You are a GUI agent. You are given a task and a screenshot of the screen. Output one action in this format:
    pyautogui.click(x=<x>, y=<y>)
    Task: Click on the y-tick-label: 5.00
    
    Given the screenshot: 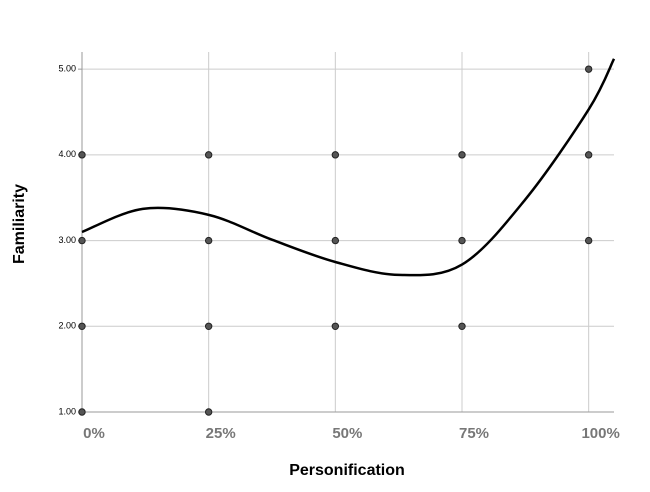 What is the action you would take?
    pyautogui.click(x=67, y=69)
    